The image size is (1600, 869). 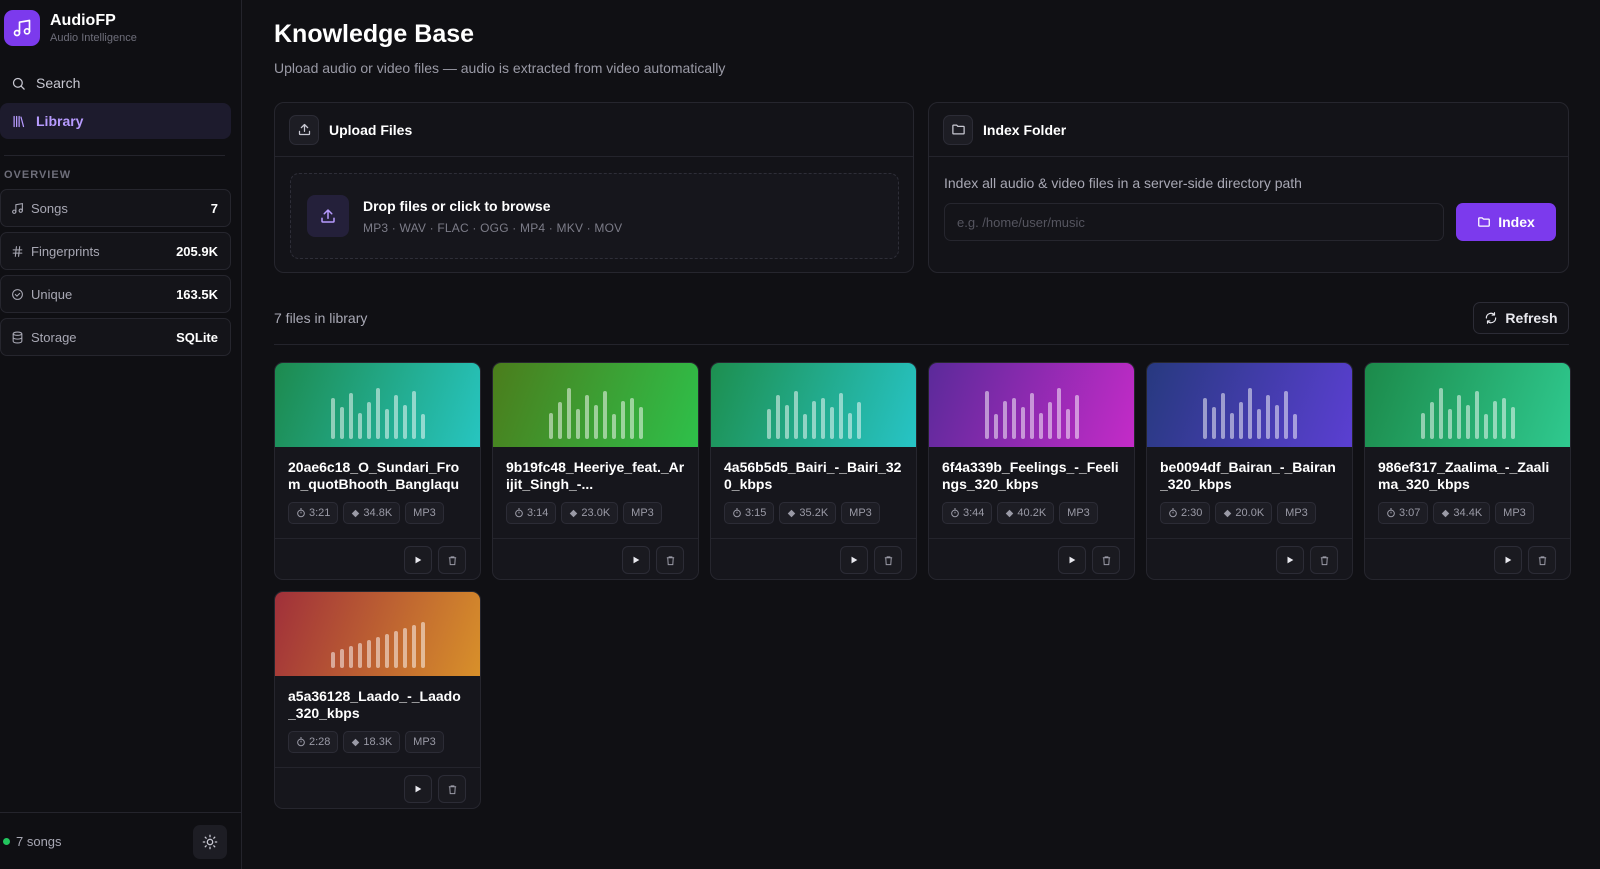 What do you see at coordinates (355, 513) in the screenshot?
I see `diamond-icon` at bounding box center [355, 513].